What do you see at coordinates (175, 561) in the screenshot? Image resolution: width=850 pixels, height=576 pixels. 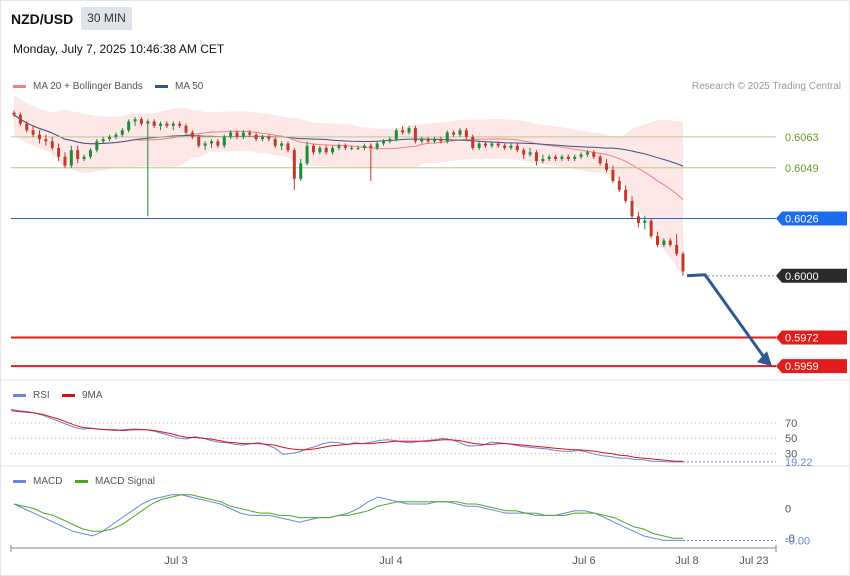 I see `x-tick-label: Jul 3` at bounding box center [175, 561].